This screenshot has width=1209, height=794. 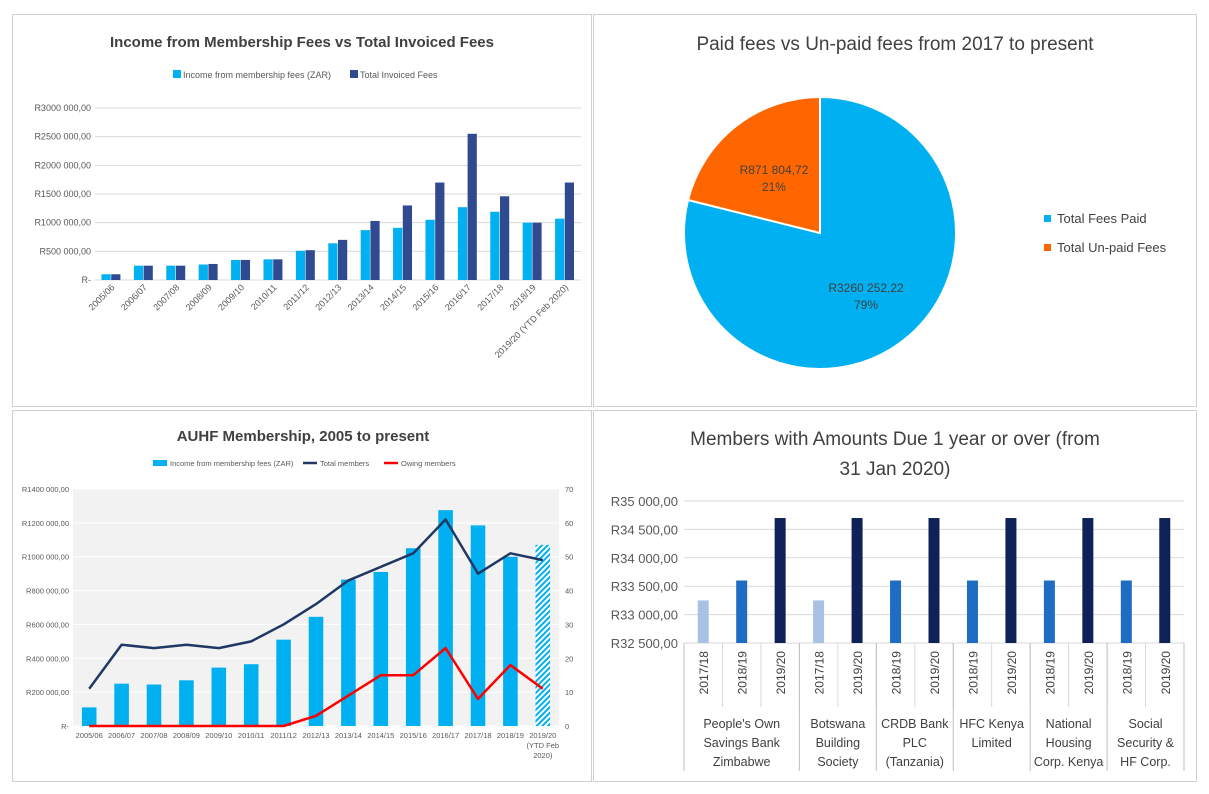 What do you see at coordinates (153, 735) in the screenshot?
I see `chart3-xtick-label: 2007/08` at bounding box center [153, 735].